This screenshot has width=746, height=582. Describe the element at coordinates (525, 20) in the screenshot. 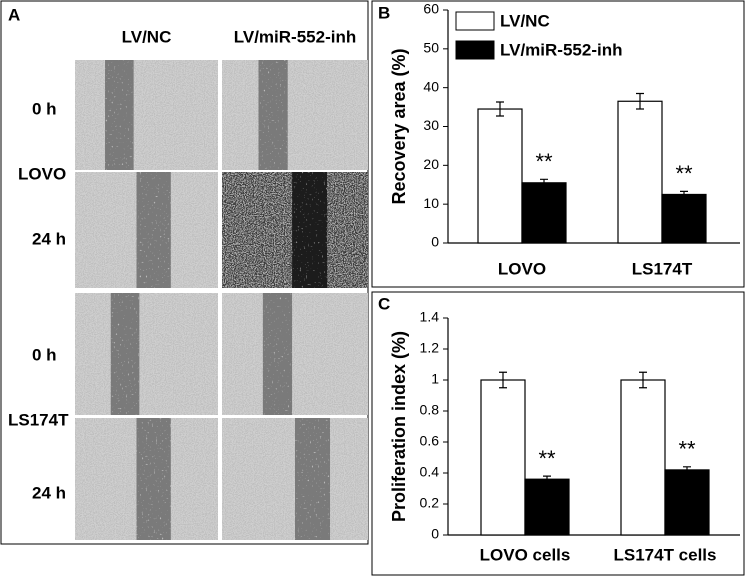

I see `legend-label: LV/NC` at that location.